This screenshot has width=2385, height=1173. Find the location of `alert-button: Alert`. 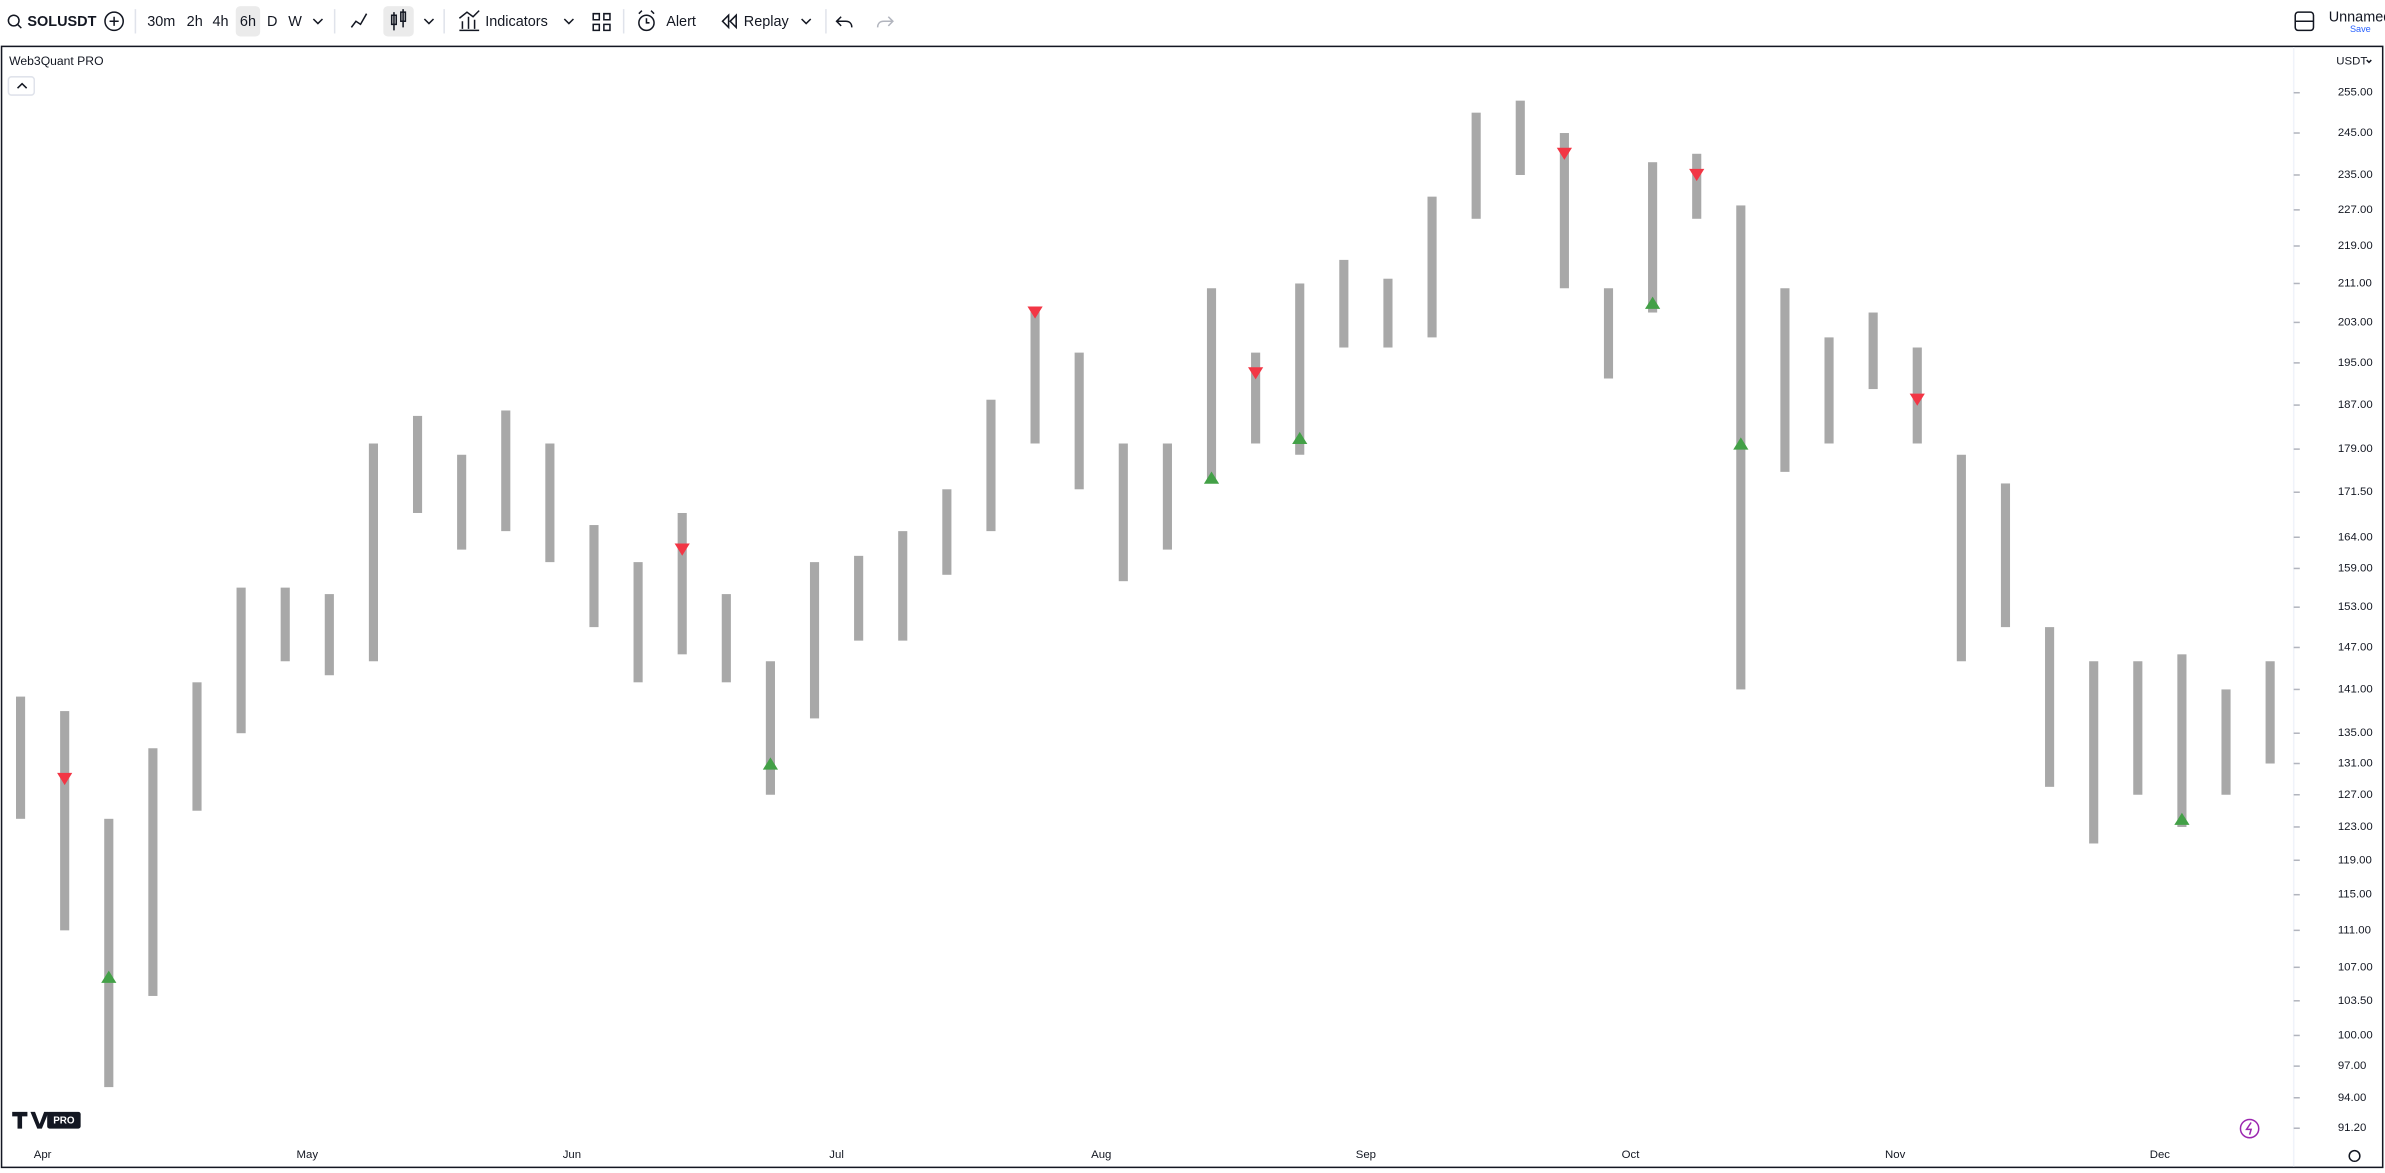

alert-button: Alert is located at coordinates (681, 22).